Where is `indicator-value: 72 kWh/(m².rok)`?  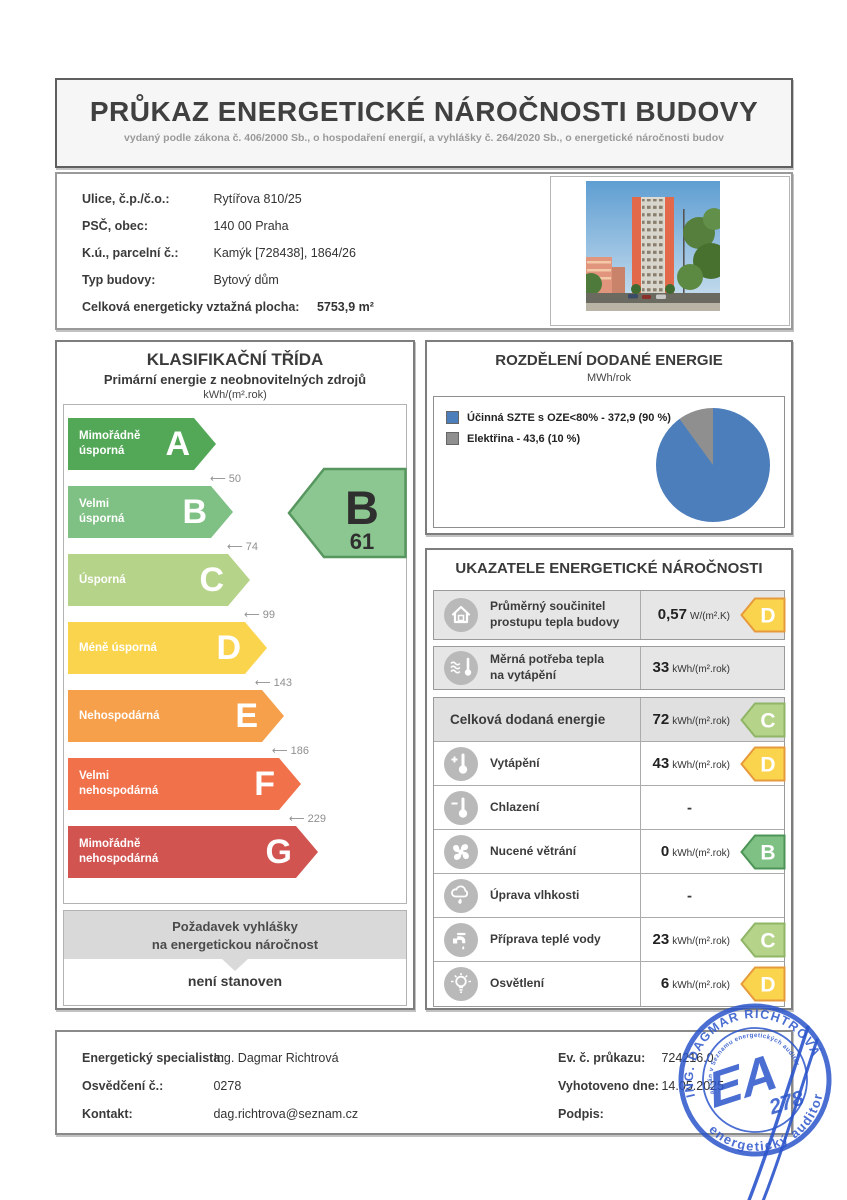
indicator-value: 72 kWh/(m².rok) is located at coordinates (691, 719).